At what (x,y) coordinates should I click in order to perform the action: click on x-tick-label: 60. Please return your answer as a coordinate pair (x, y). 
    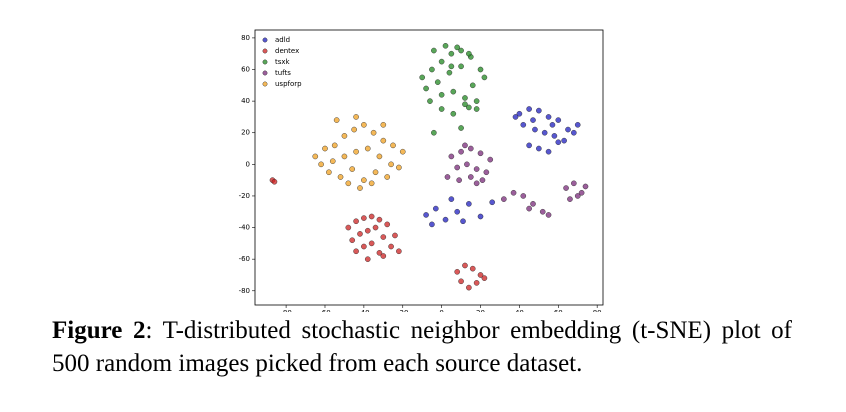
    Looking at the image, I should click on (558, 310).